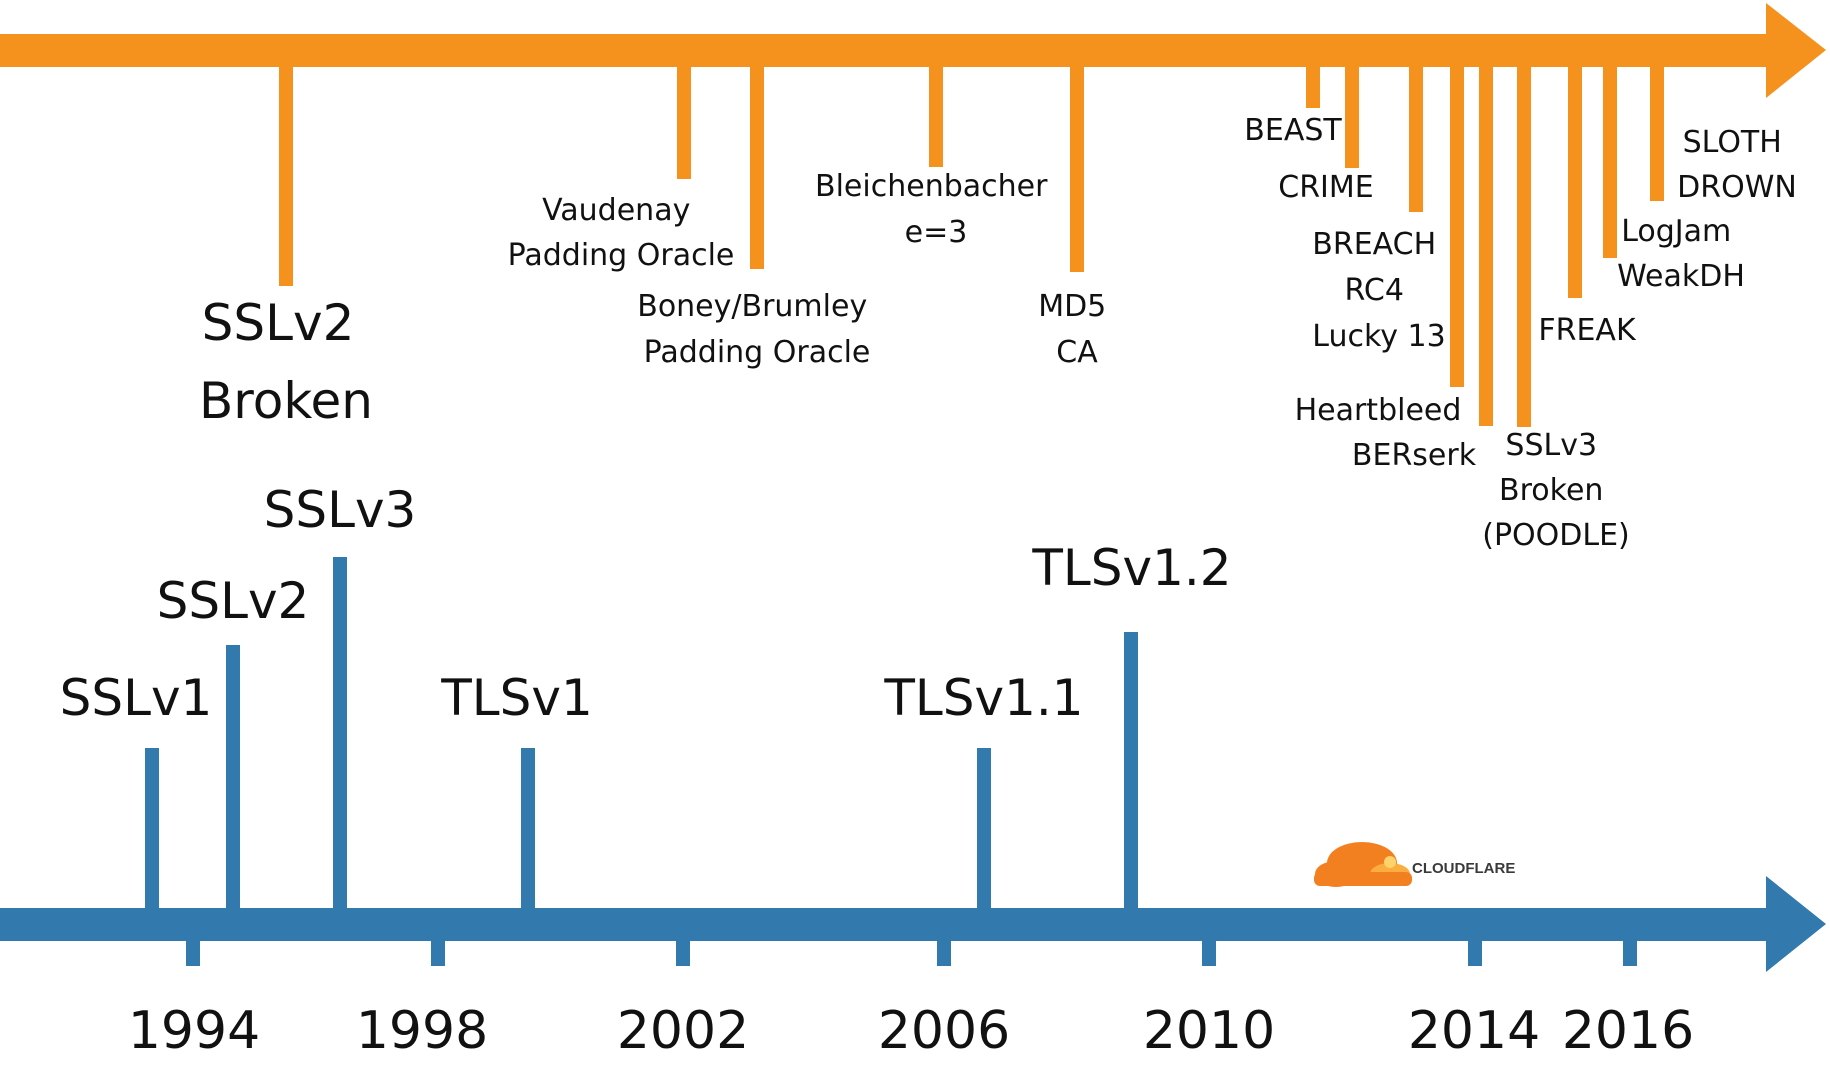 The image size is (1830, 1070). What do you see at coordinates (983, 698) in the screenshot?
I see `release-label-tlsv1-1: TLSv1.1` at bounding box center [983, 698].